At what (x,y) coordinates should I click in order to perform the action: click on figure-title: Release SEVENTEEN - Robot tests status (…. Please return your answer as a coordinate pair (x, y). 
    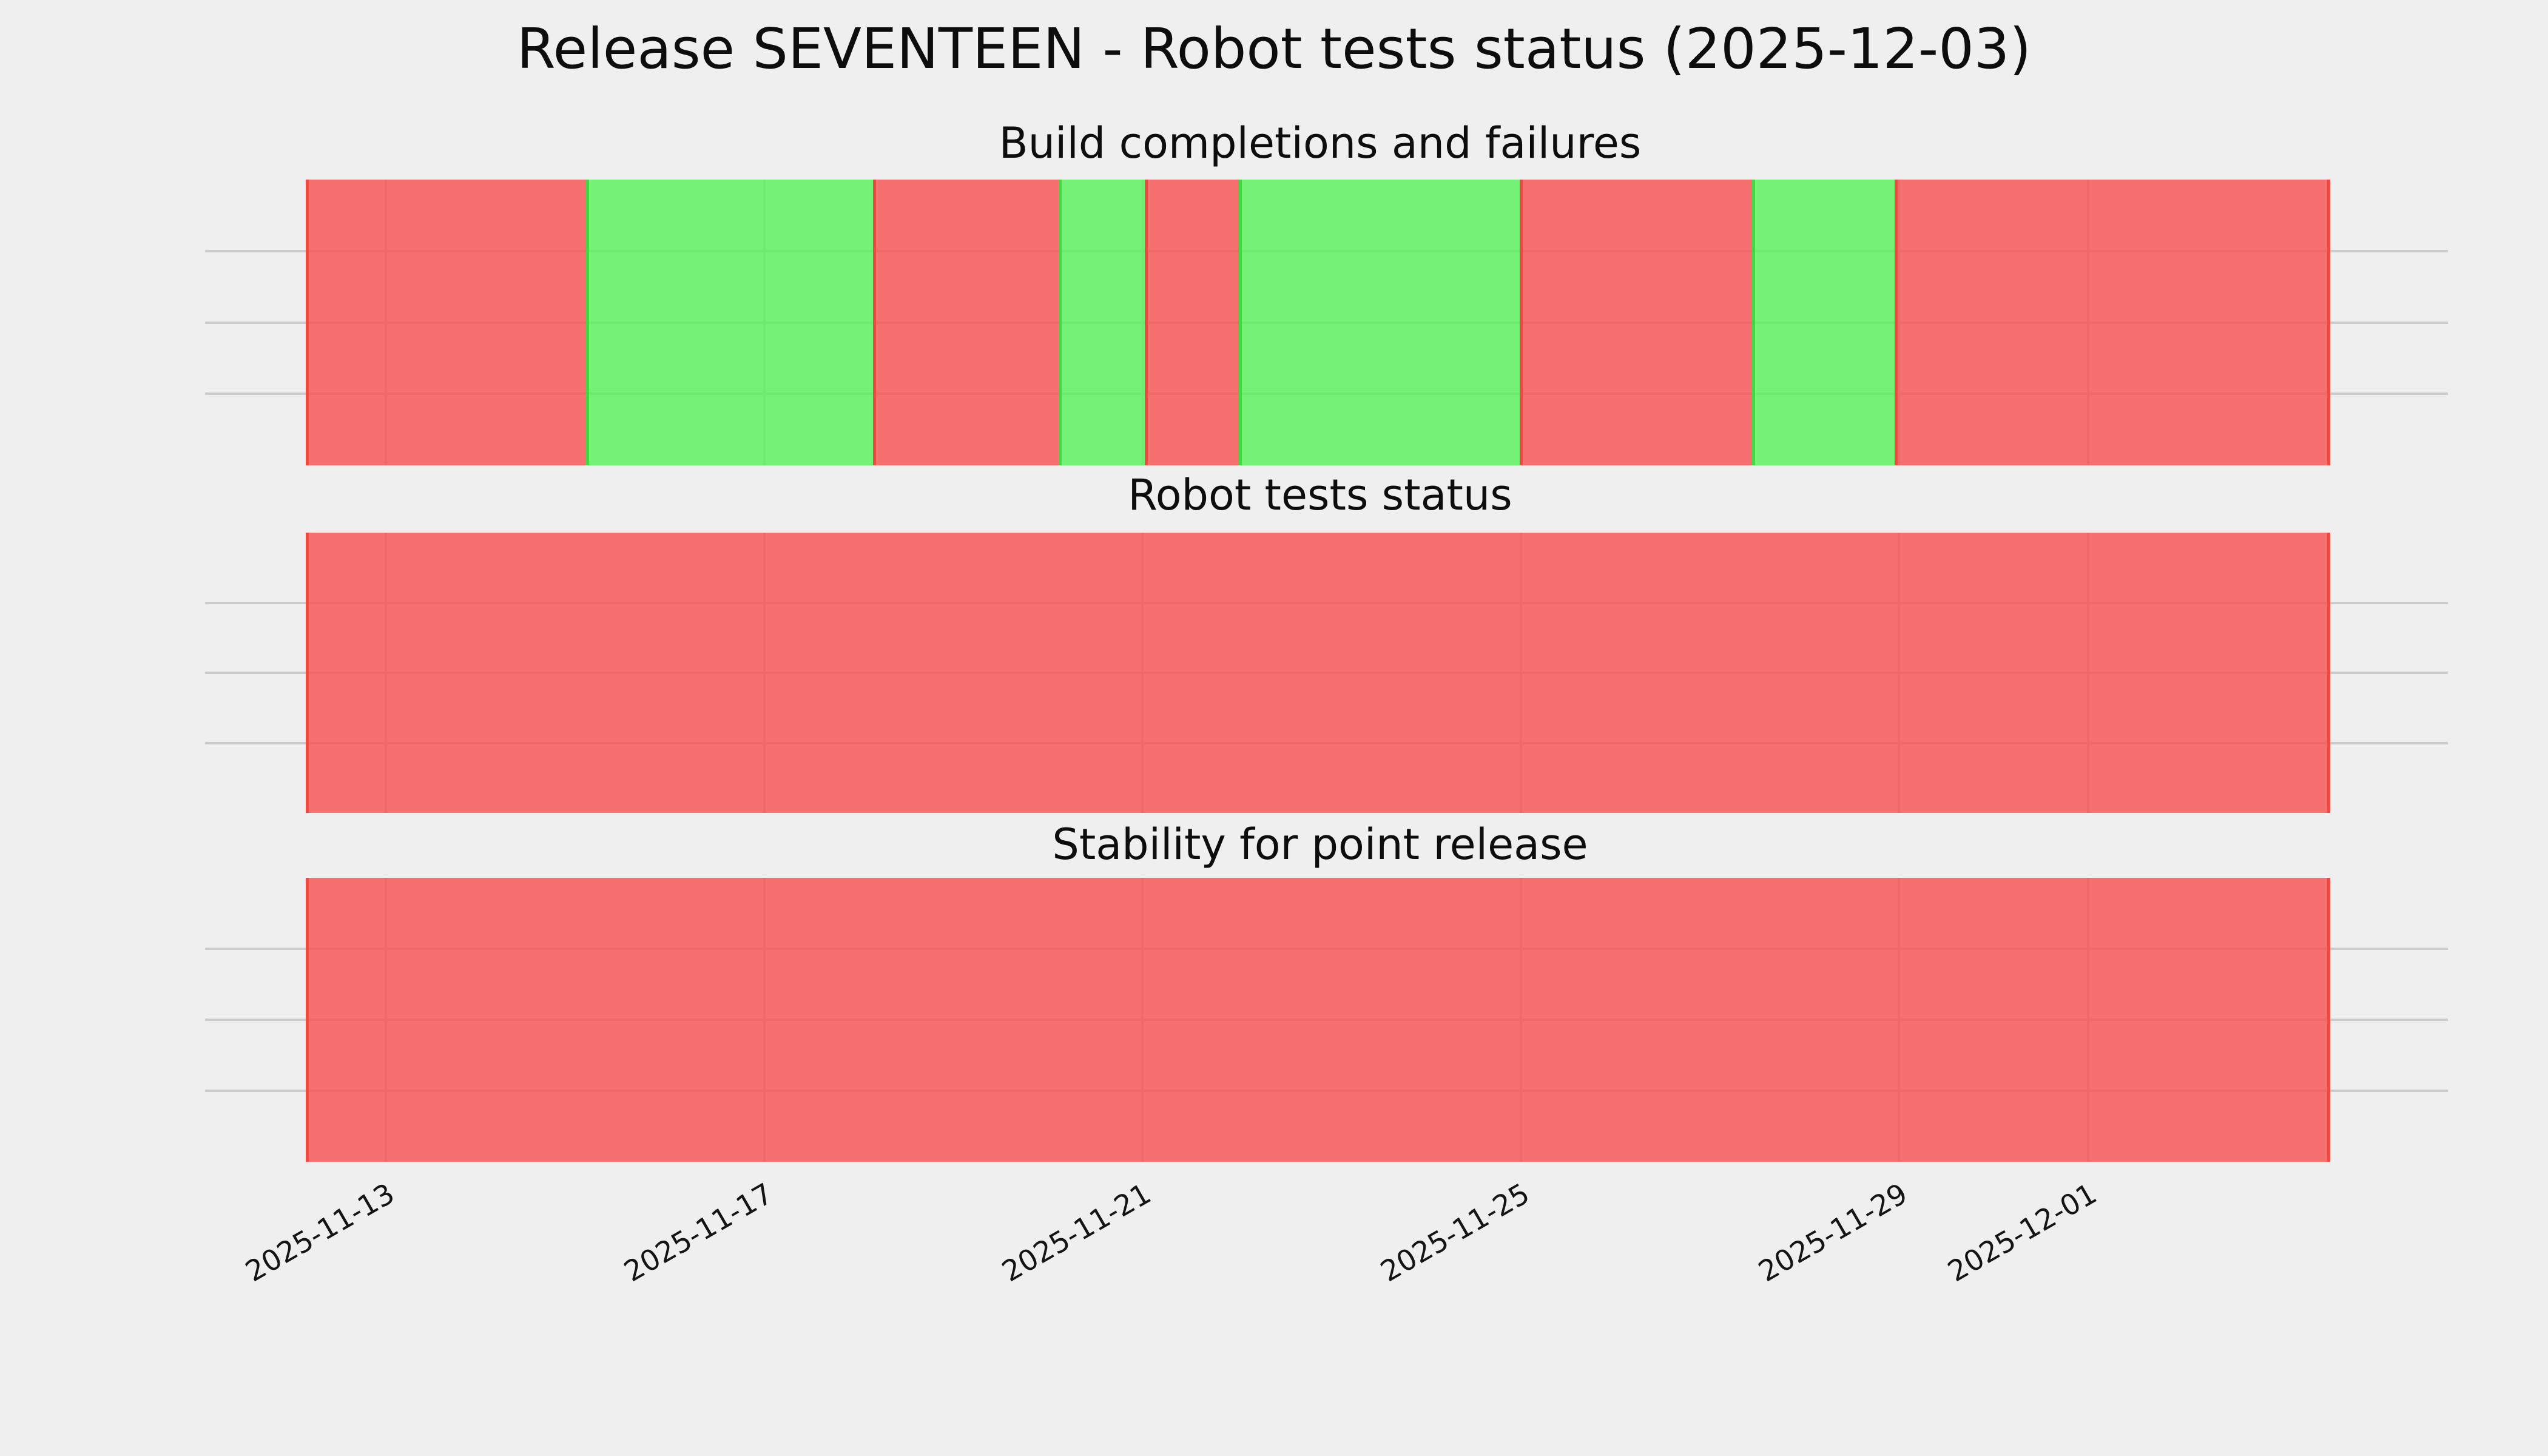
    Looking at the image, I should click on (1274, 48).